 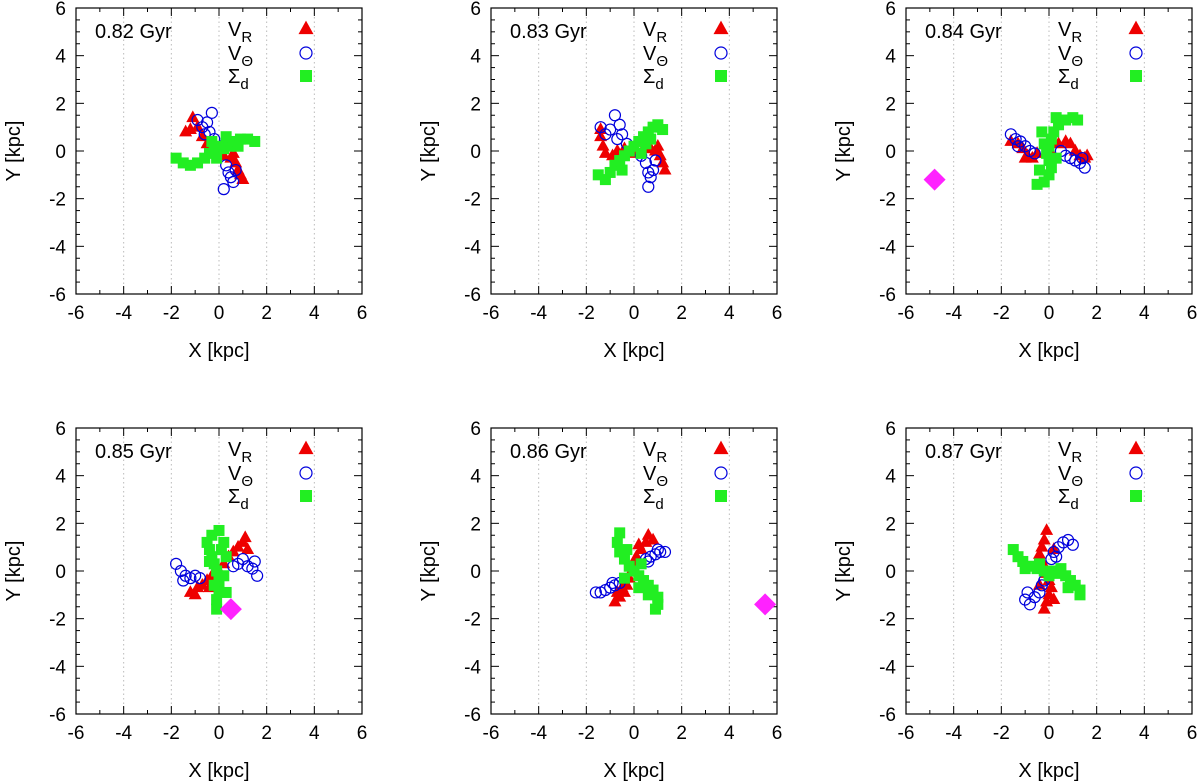 What do you see at coordinates (1048, 771) in the screenshot?
I see `x-axis-label: X [kpc]` at bounding box center [1048, 771].